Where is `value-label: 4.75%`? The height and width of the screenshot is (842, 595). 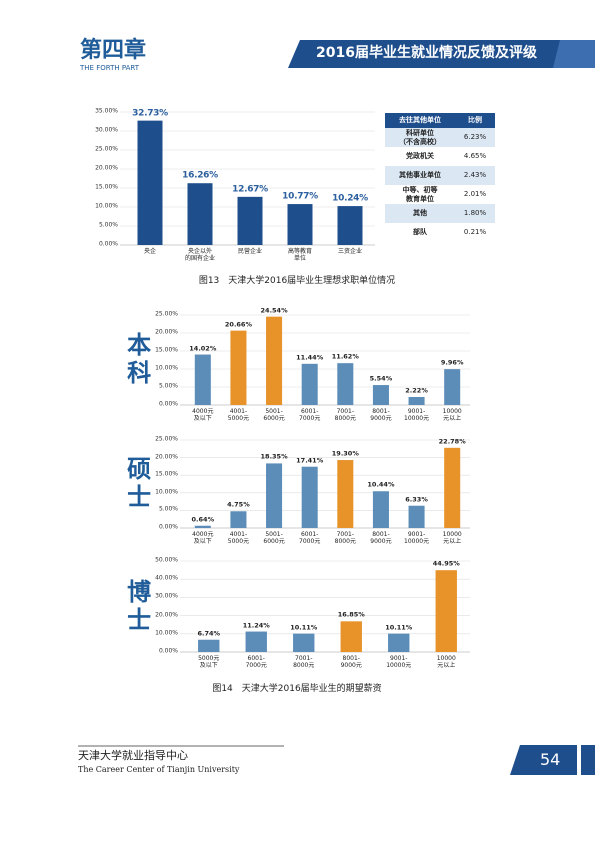
value-label: 4.75% is located at coordinates (238, 504).